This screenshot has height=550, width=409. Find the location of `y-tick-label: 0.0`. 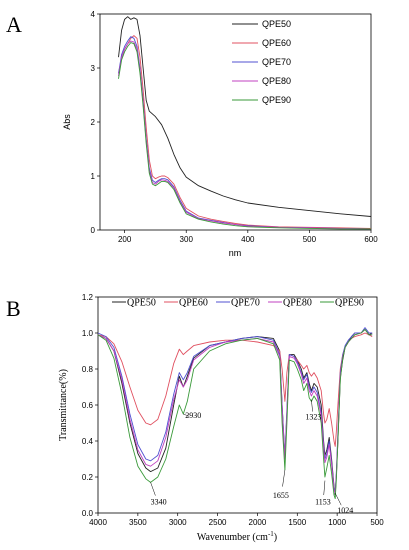

y-tick-label: 0.0 is located at coordinates (88, 513).